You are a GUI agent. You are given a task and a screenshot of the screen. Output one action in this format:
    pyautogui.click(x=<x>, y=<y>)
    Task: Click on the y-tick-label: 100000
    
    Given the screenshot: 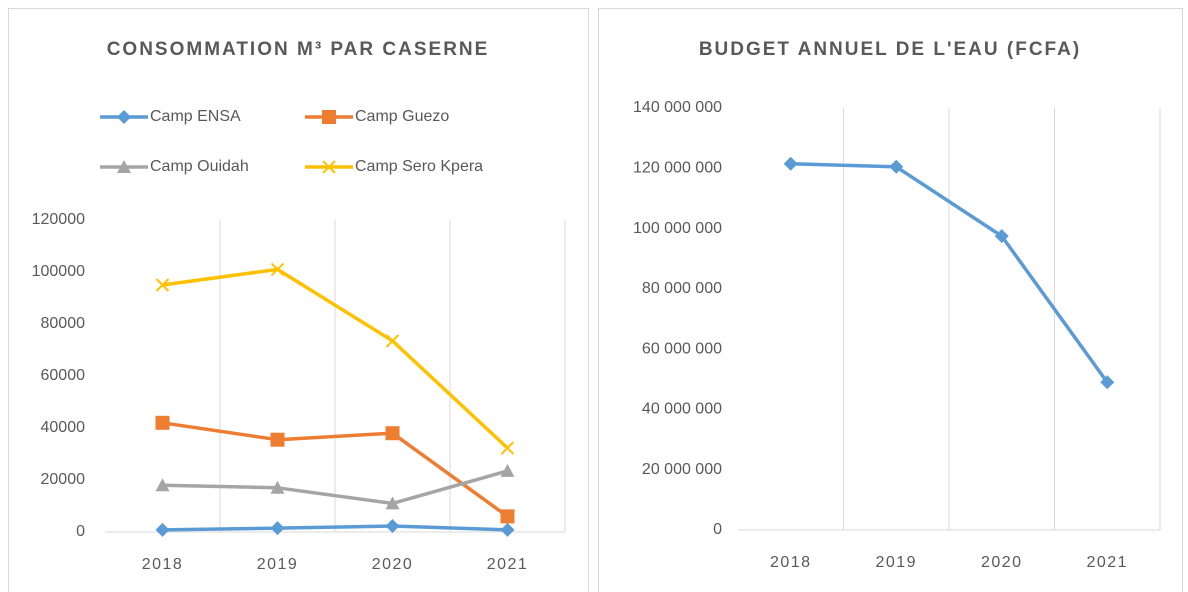 What is the action you would take?
    pyautogui.click(x=58, y=271)
    